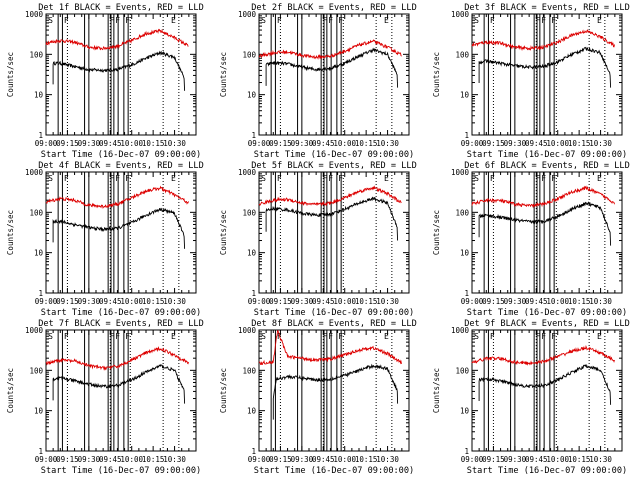  I want to click on chart-title: Det 2f BLACK = Events, RED = LLD, so click(334, 8).